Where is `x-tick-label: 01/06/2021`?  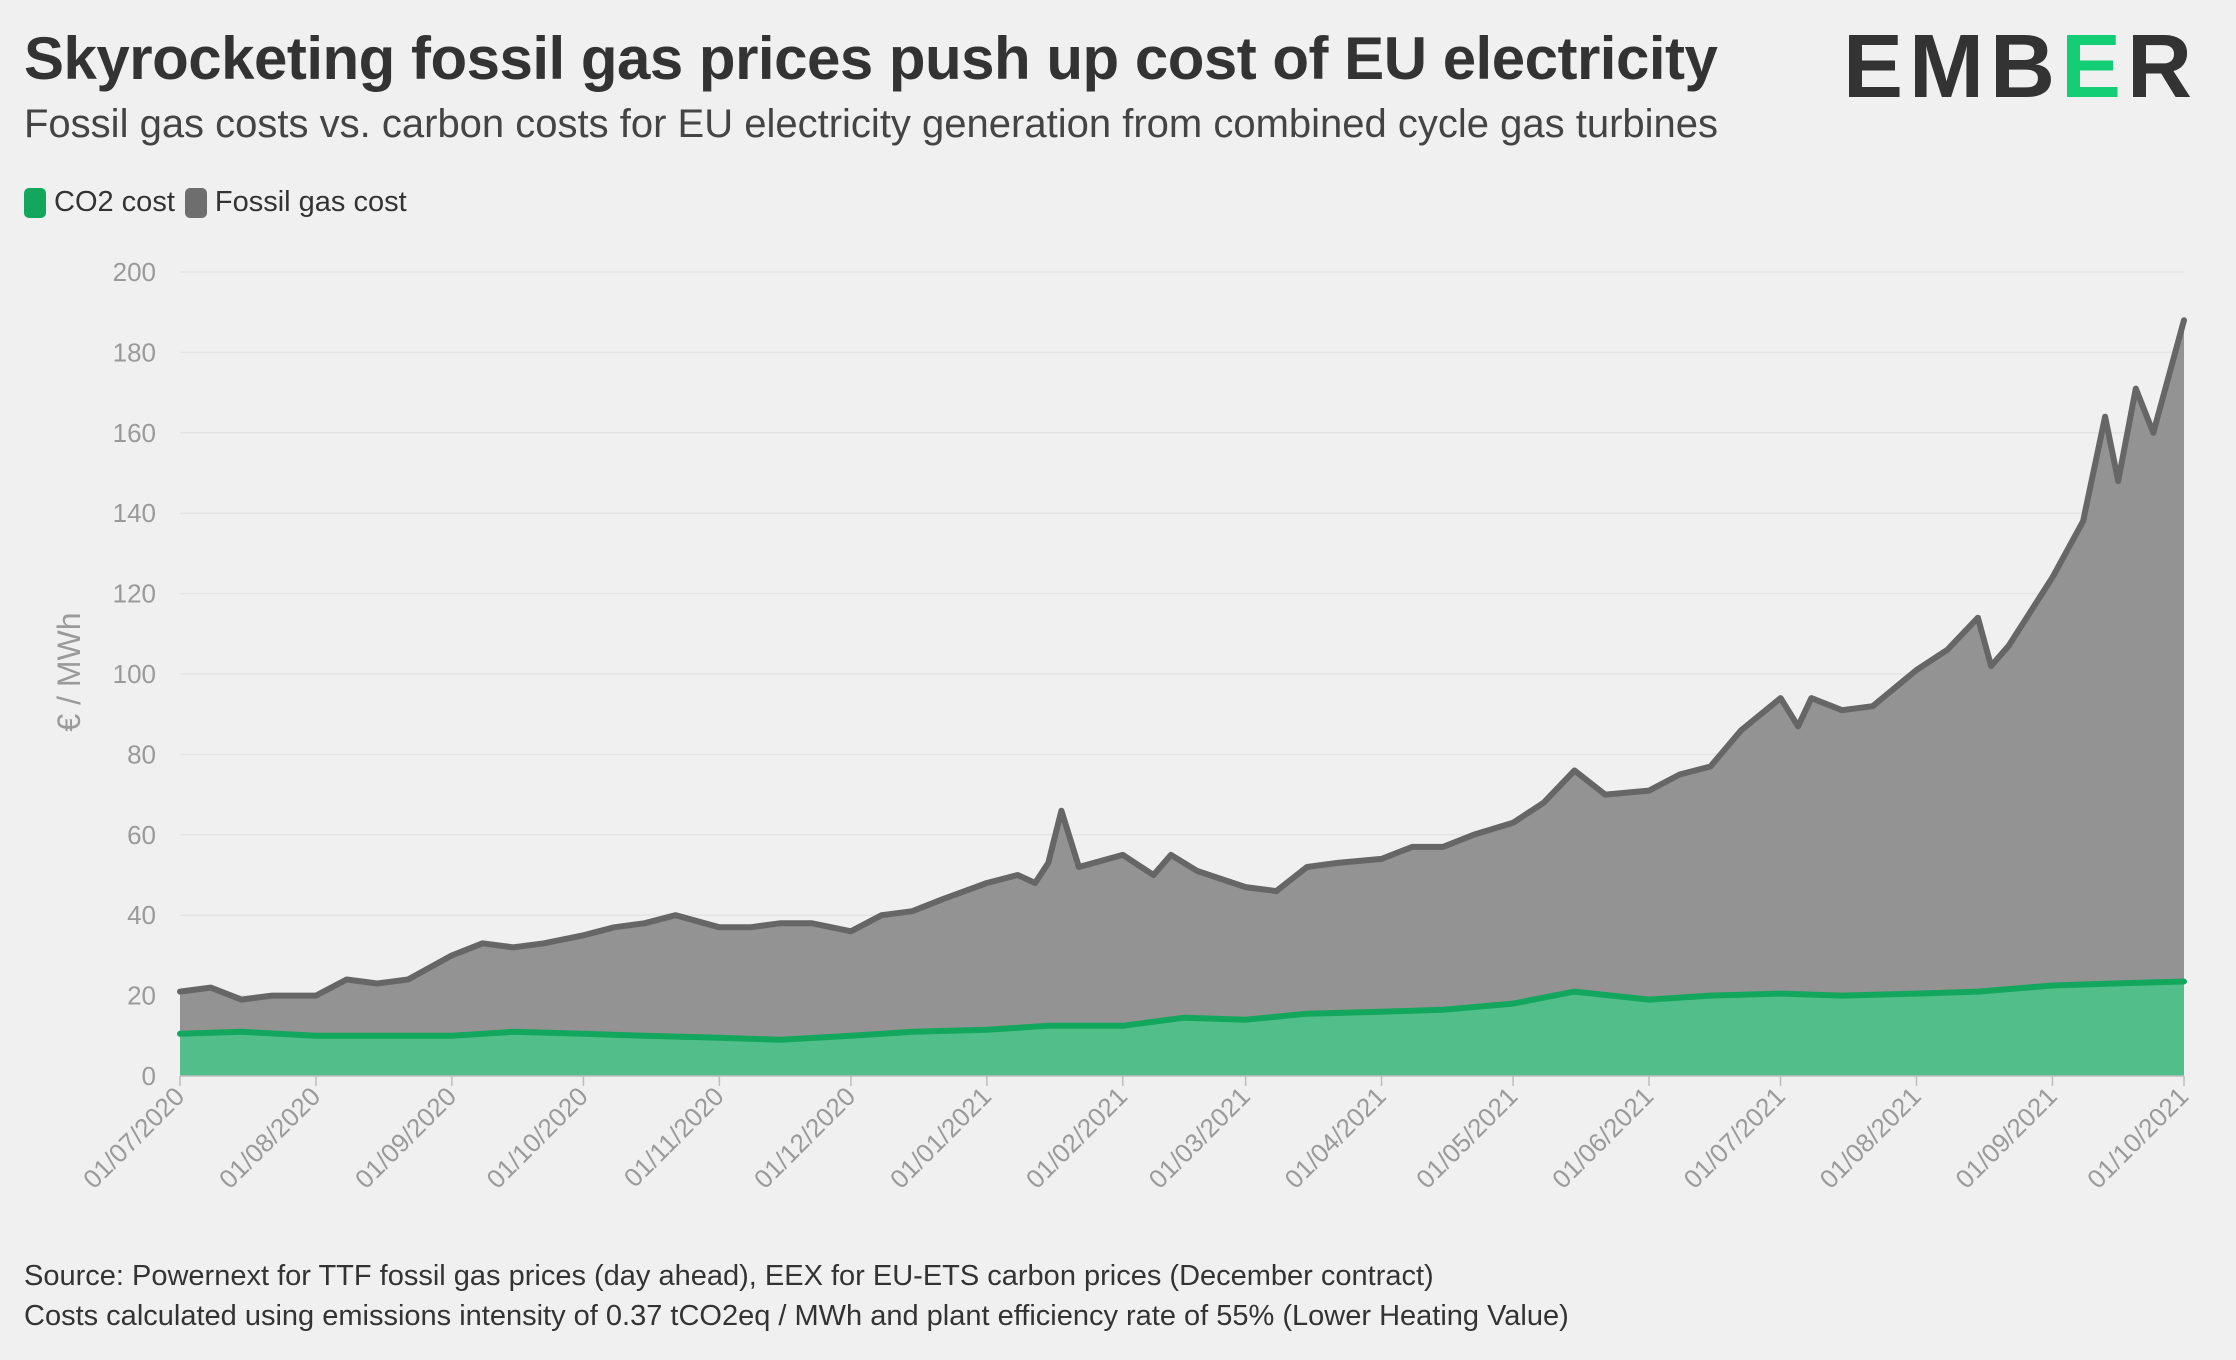
x-tick-label: 01/06/2021 is located at coordinates (1602, 1137).